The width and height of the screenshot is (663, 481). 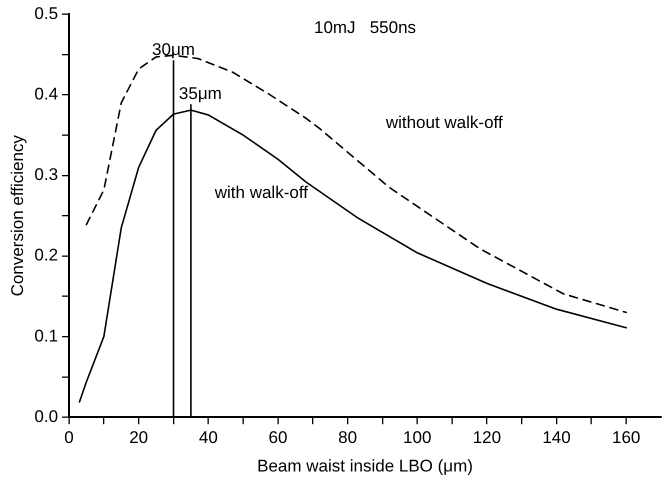 What do you see at coordinates (173, 49) in the screenshot?
I see `ref-line-label: 30μm` at bounding box center [173, 49].